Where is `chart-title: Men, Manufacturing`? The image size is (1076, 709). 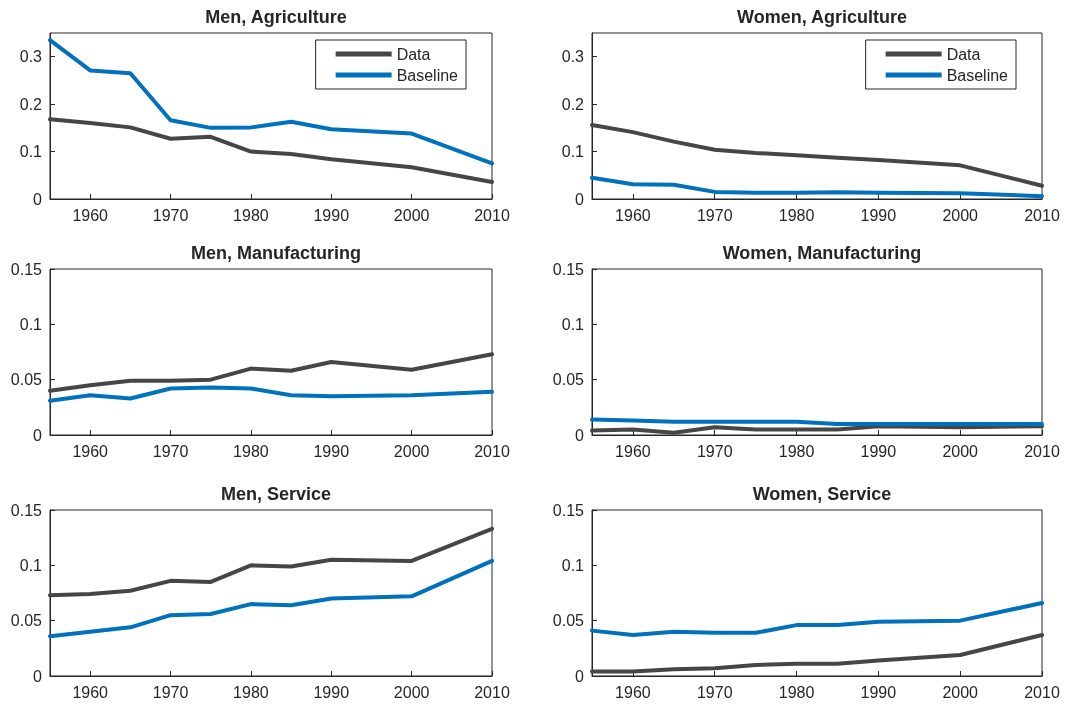 chart-title: Men, Manufacturing is located at coordinates (276, 253).